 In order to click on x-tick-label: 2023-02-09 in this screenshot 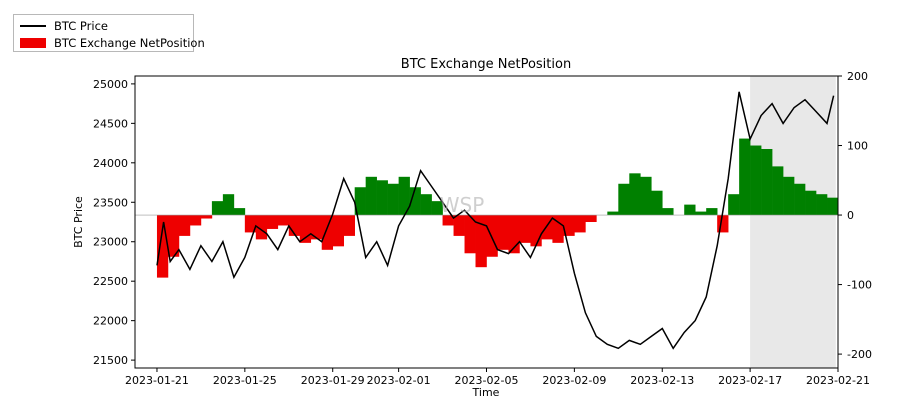, I will do `click(574, 380)`.